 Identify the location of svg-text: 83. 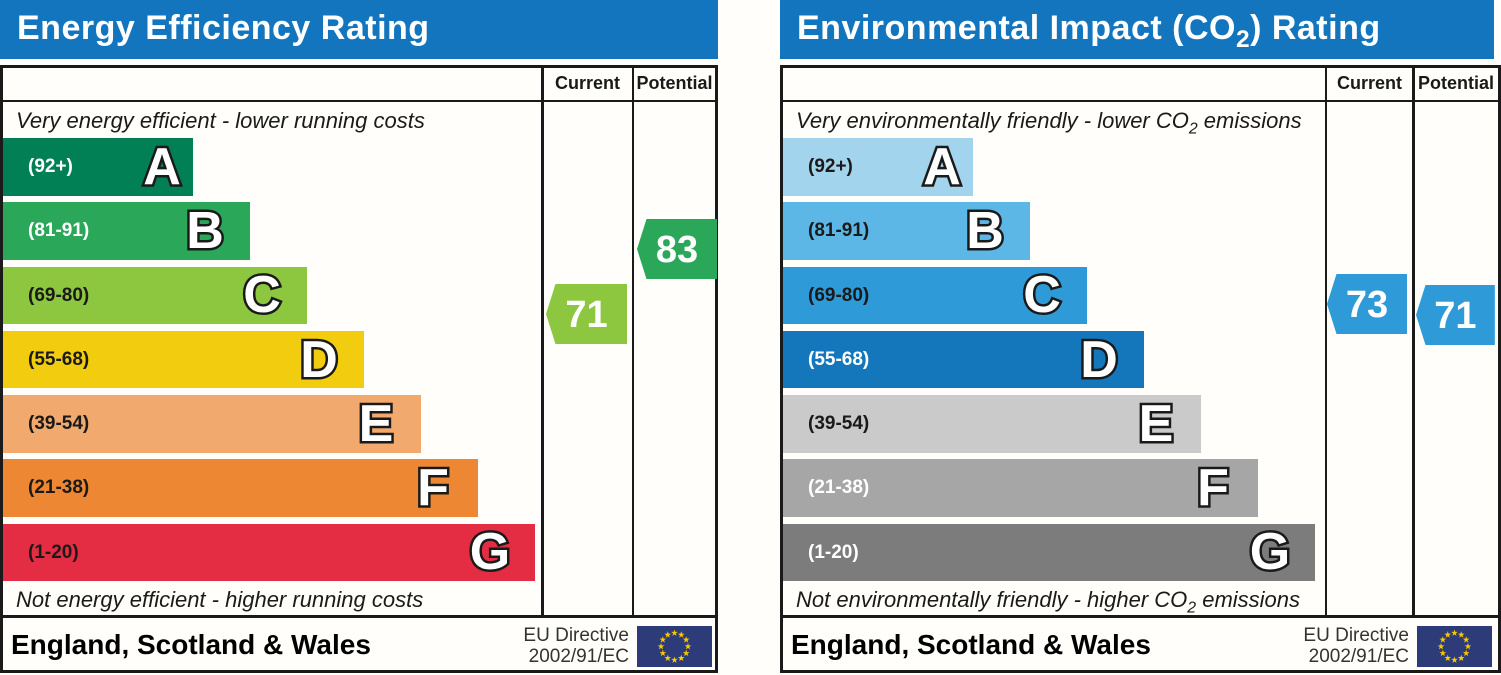
(676, 250).